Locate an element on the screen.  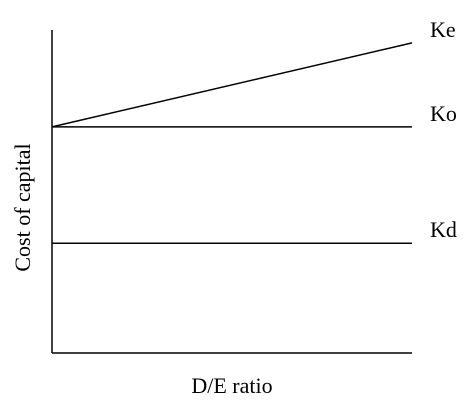
series-label-ko: Ko is located at coordinates (443, 113).